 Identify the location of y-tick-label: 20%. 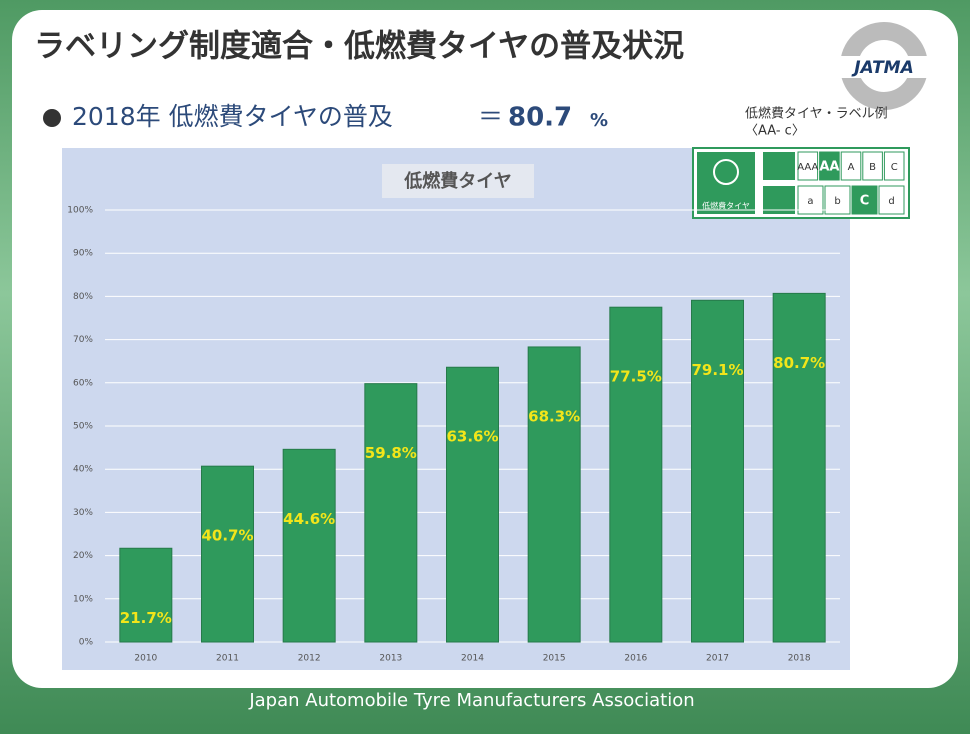
(83, 556).